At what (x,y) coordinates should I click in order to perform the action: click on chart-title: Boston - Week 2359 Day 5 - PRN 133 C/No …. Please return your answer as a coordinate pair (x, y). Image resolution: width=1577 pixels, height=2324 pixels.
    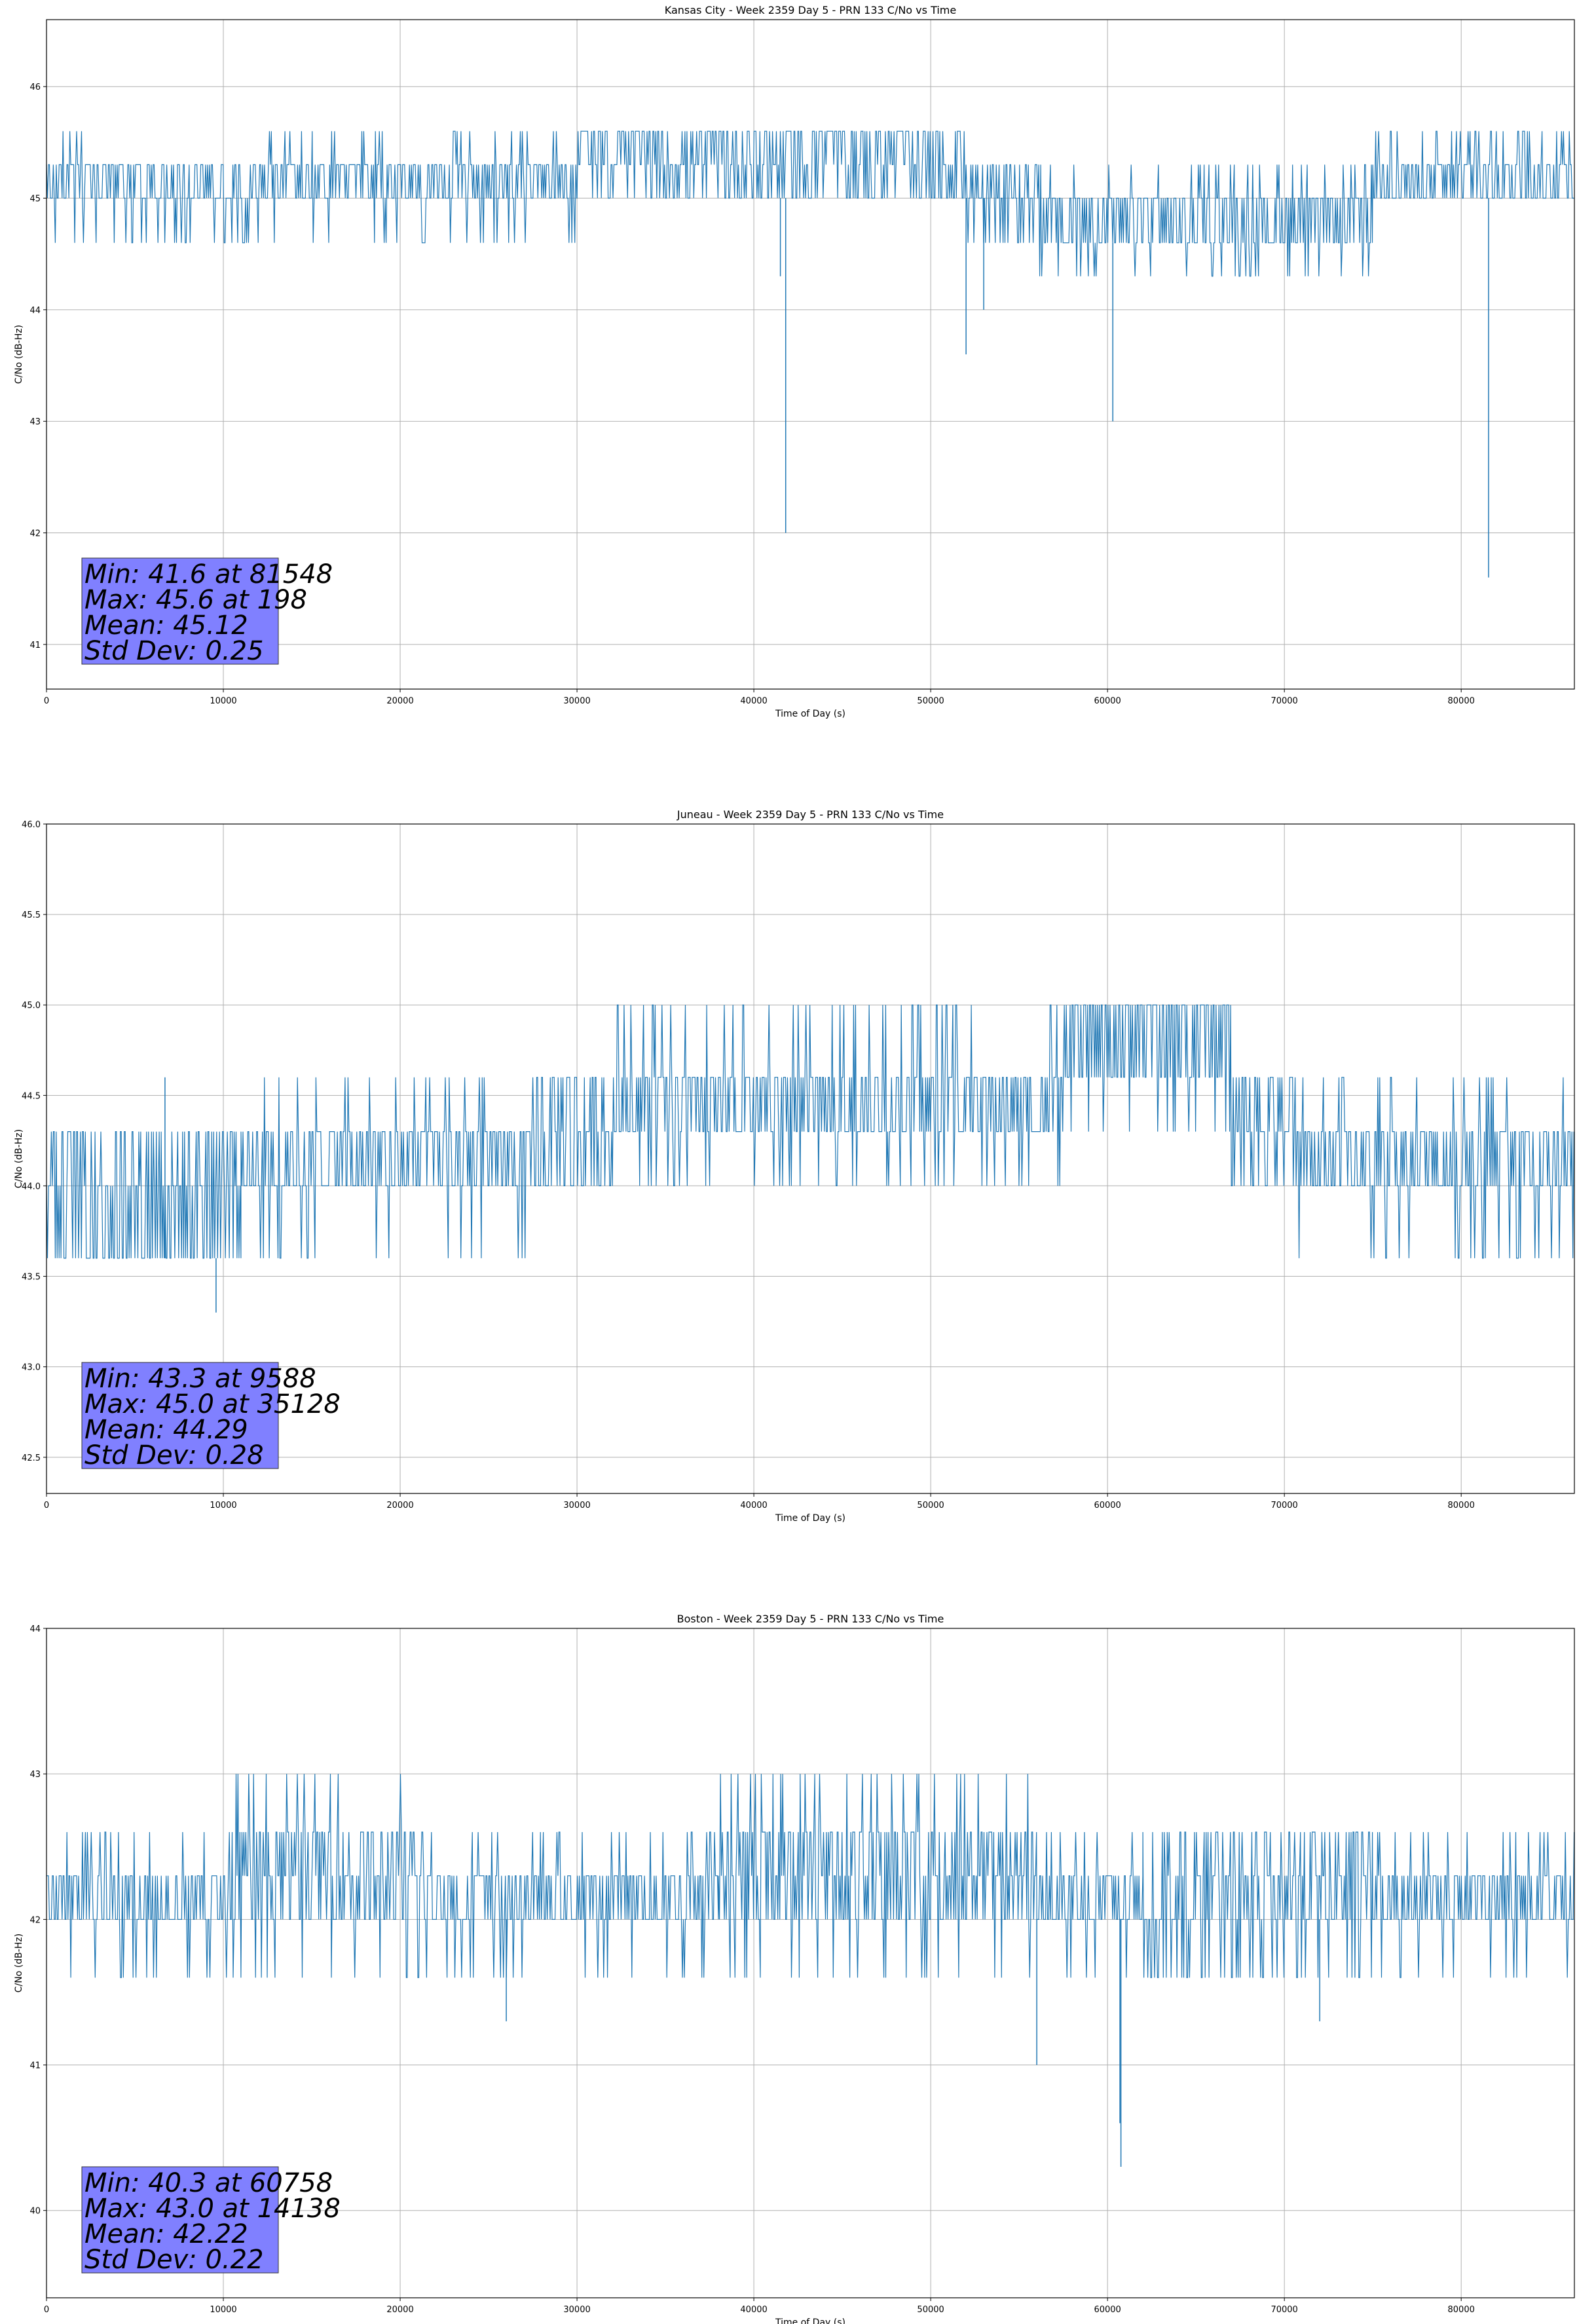
    Looking at the image, I should click on (810, 1619).